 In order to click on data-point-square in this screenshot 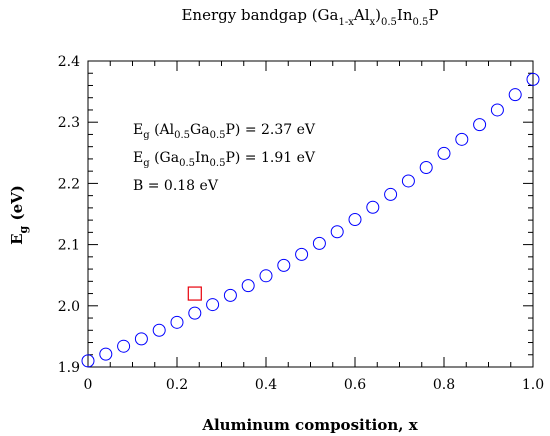, I will do `click(194, 293)`.